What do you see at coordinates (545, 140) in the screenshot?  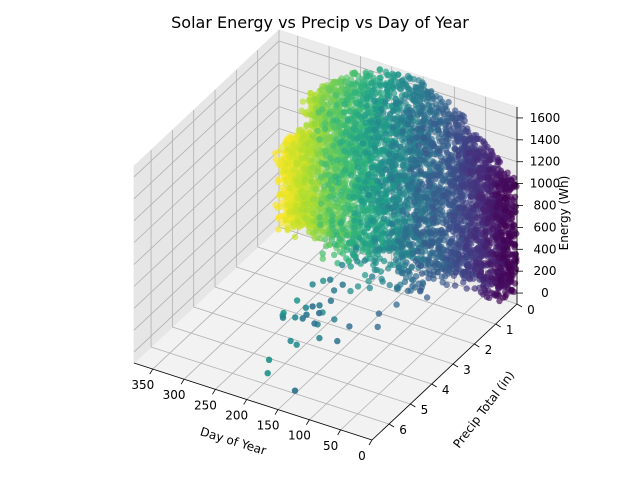 I see `z-tick-label: 1400` at bounding box center [545, 140].